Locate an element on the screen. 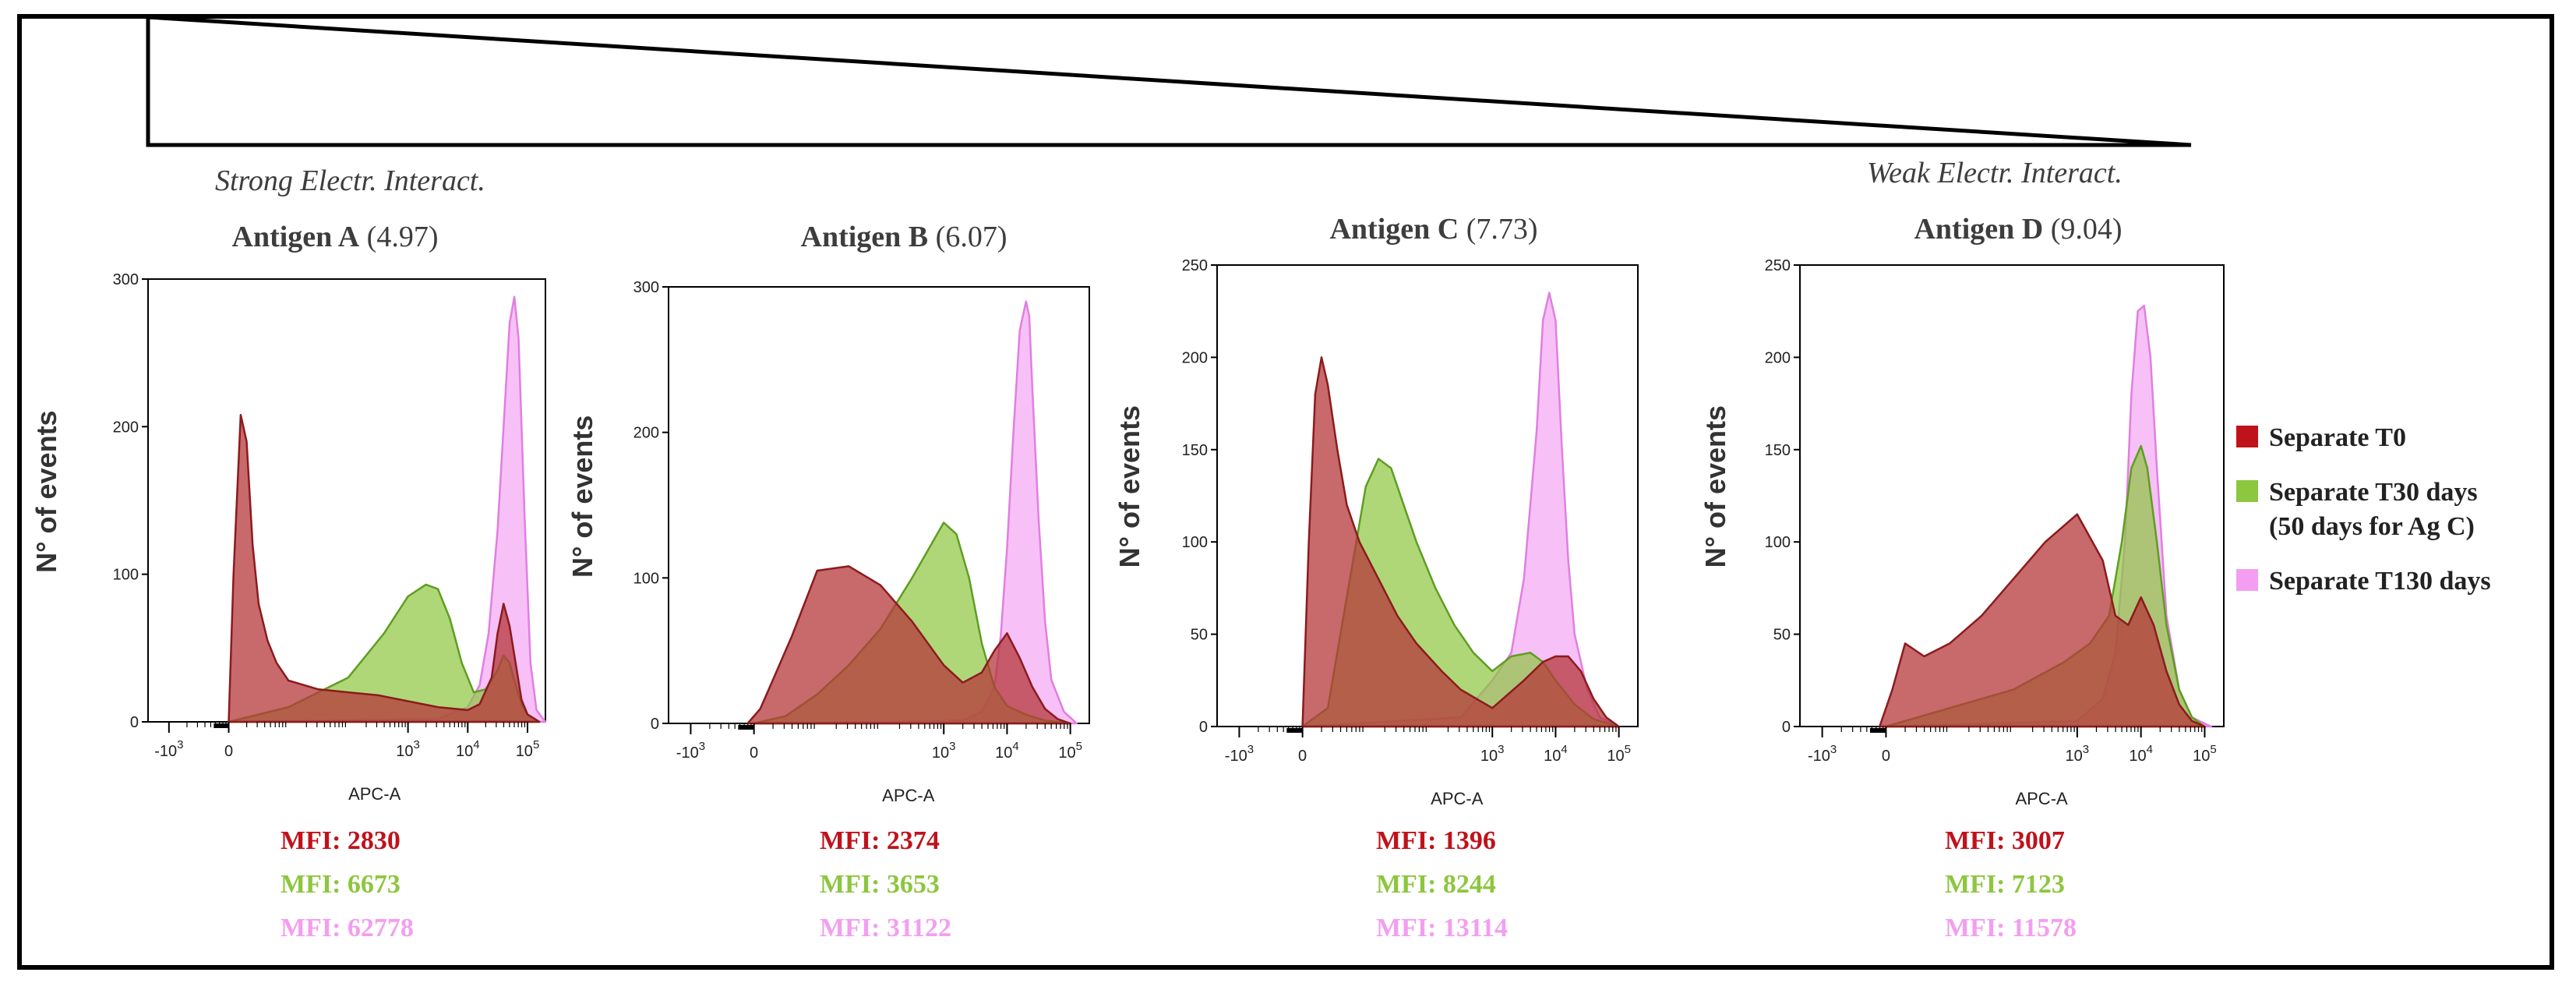 The height and width of the screenshot is (990, 2576). mfi-a-t0: MFI: 2830 is located at coordinates (341, 840).